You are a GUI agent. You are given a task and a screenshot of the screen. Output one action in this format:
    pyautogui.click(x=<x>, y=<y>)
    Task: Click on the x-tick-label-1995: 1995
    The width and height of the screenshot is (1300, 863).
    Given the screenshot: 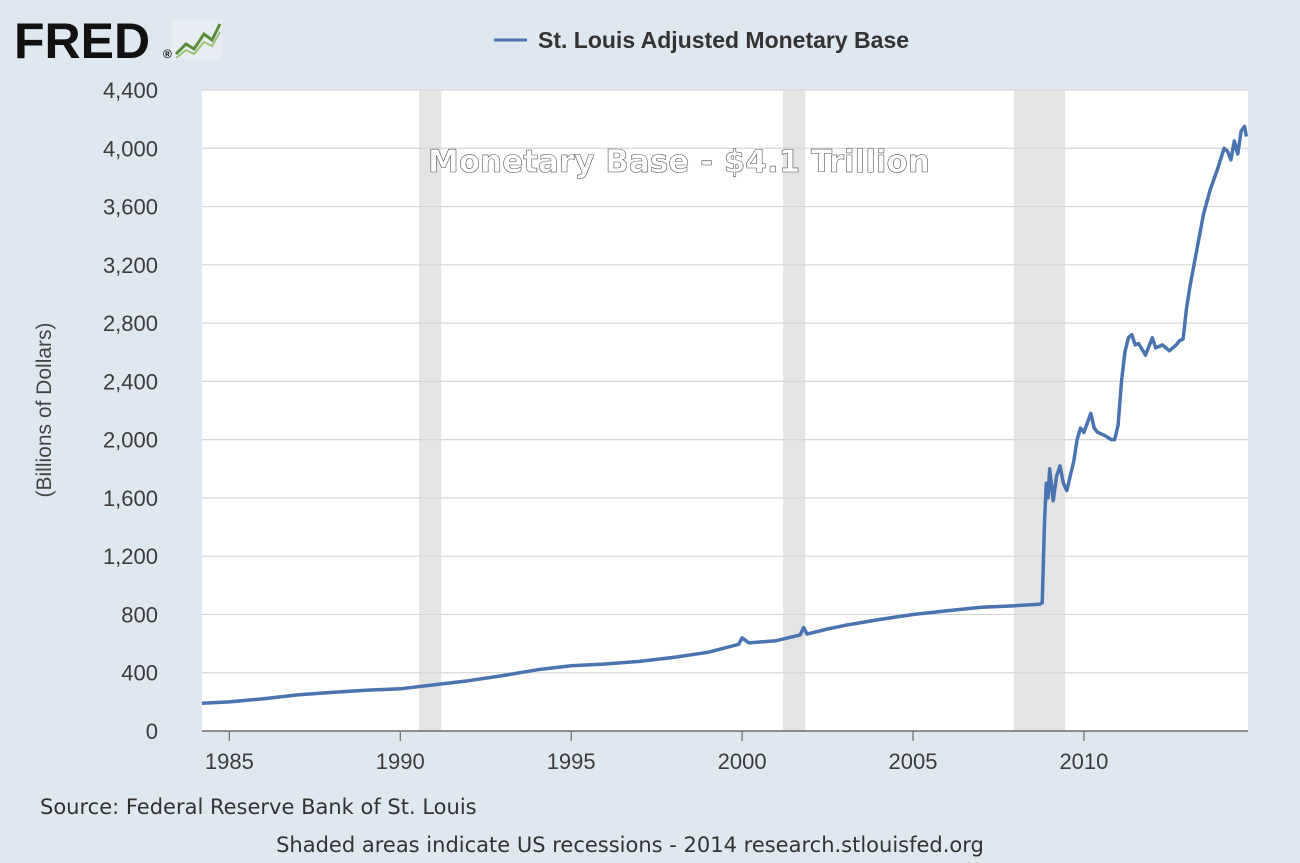 What is the action you would take?
    pyautogui.click(x=571, y=761)
    